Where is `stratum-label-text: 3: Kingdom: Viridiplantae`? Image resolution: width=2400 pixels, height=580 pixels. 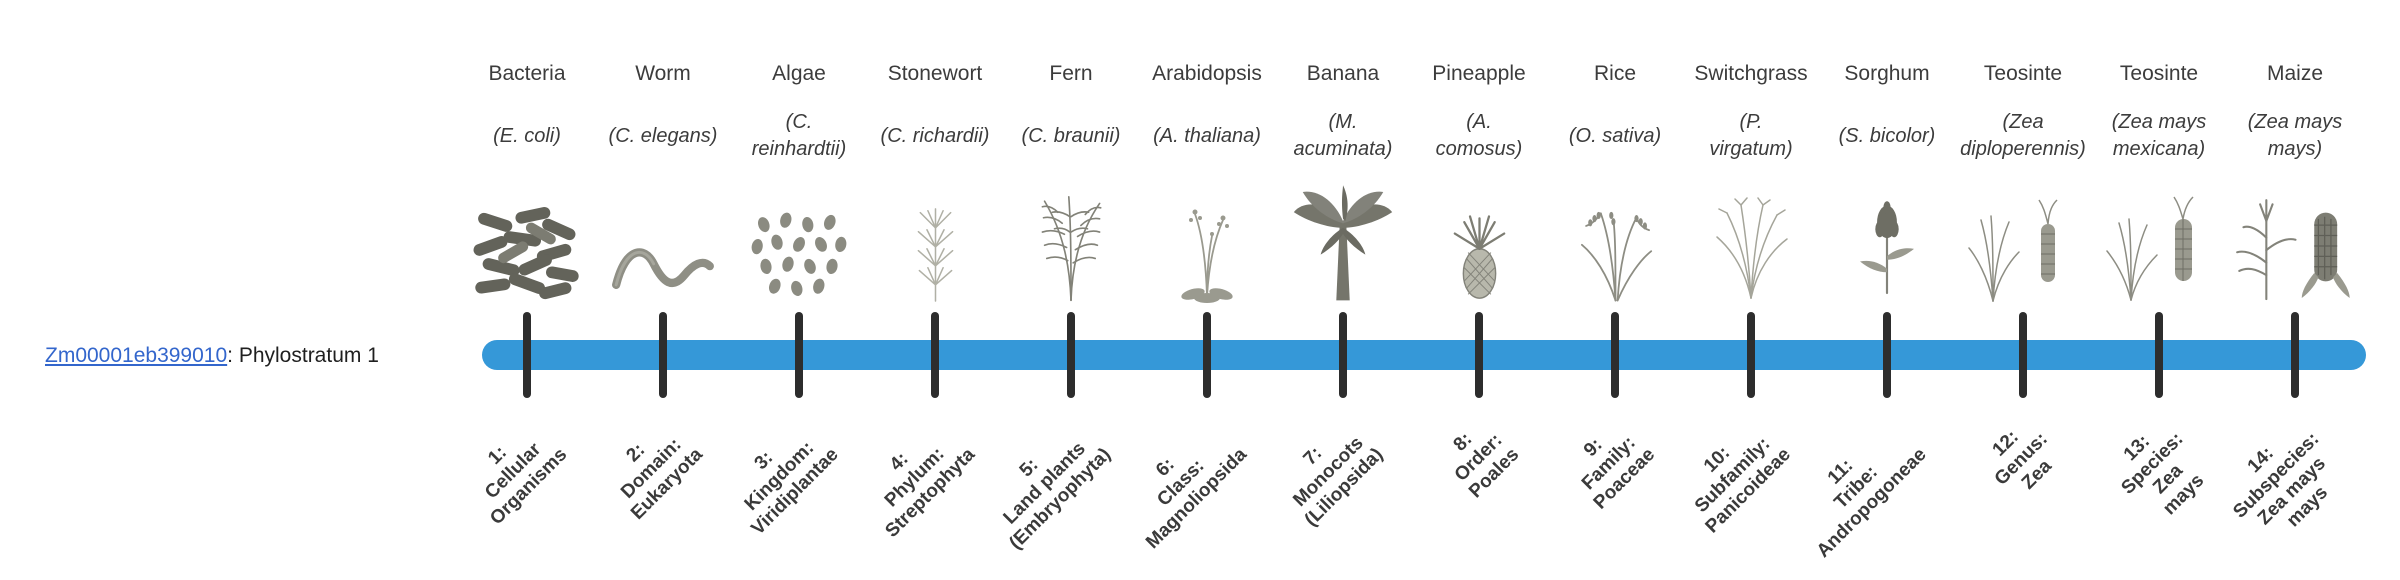
stratum-label-text: 3: Kingdom: Viridiplantae is located at coordinates (792, 488).